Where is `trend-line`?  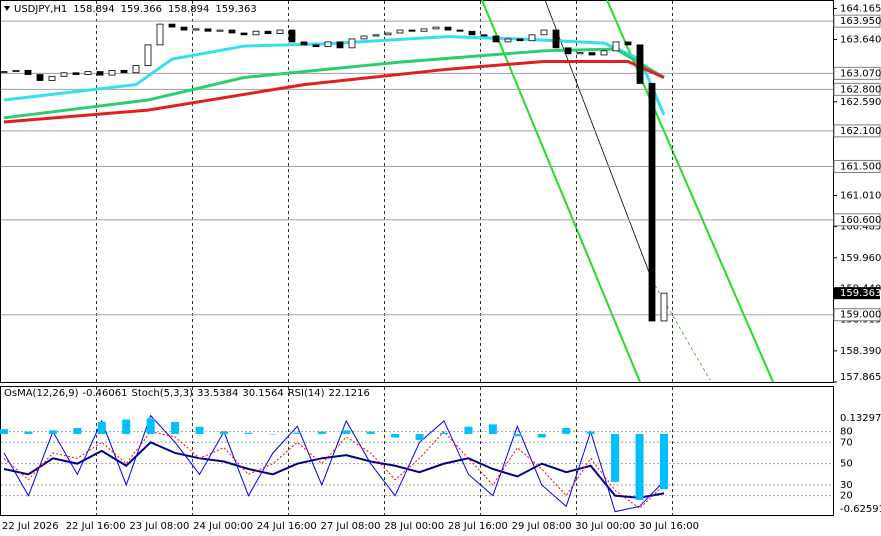 trend-line is located at coordinates (598, 140).